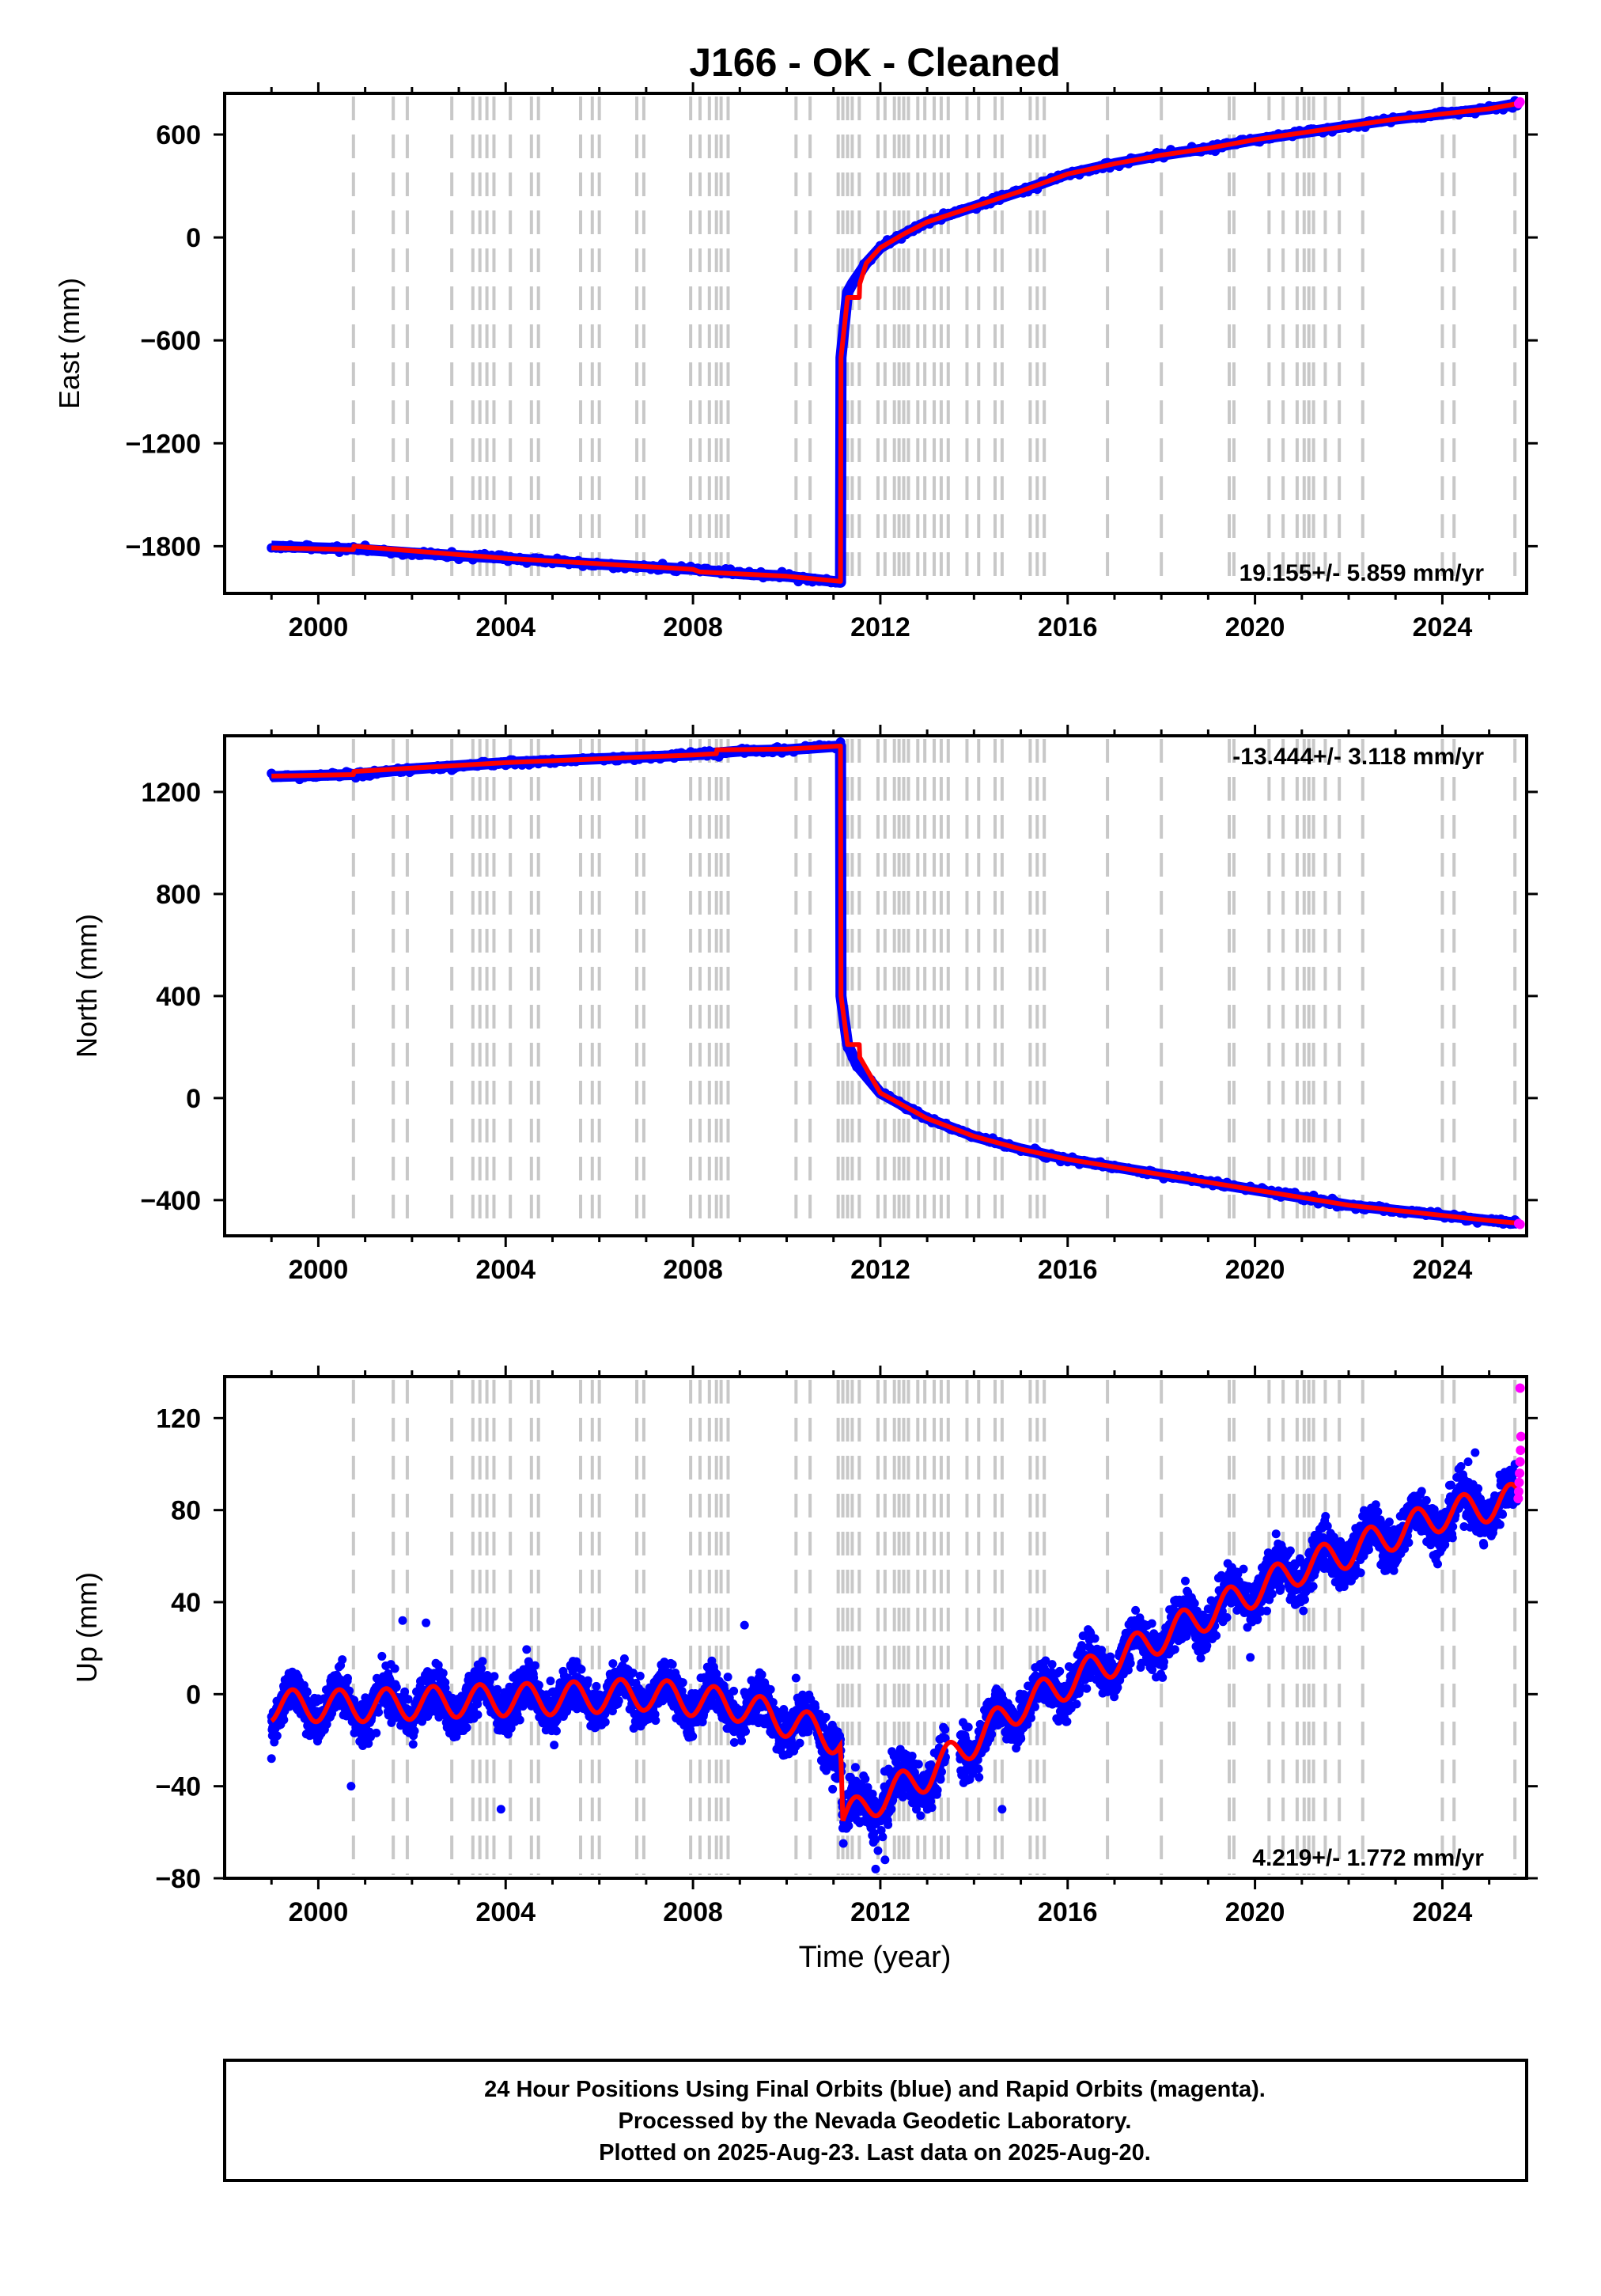  I want to click on y-tick-label: 800, so click(178, 895).